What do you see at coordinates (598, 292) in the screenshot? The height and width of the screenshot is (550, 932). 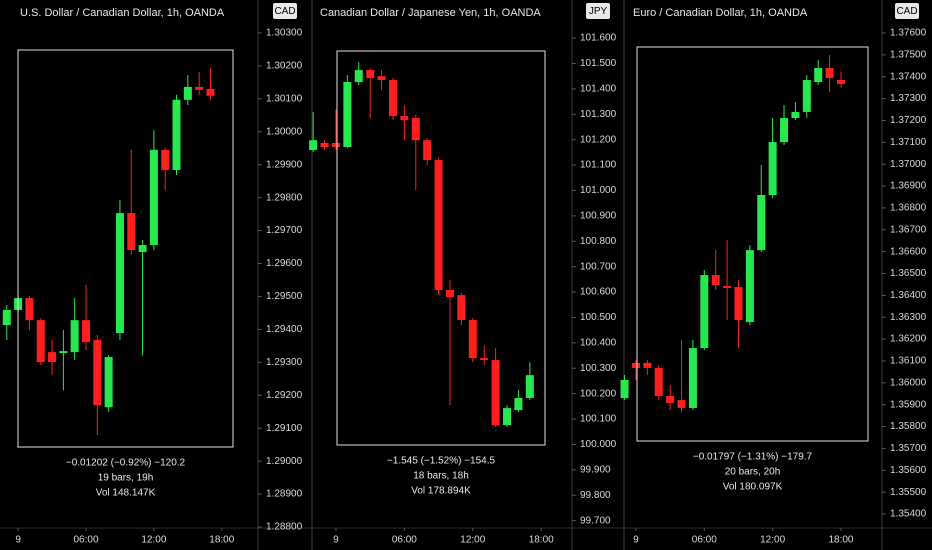 I see `y-tick-label: 100.600` at bounding box center [598, 292].